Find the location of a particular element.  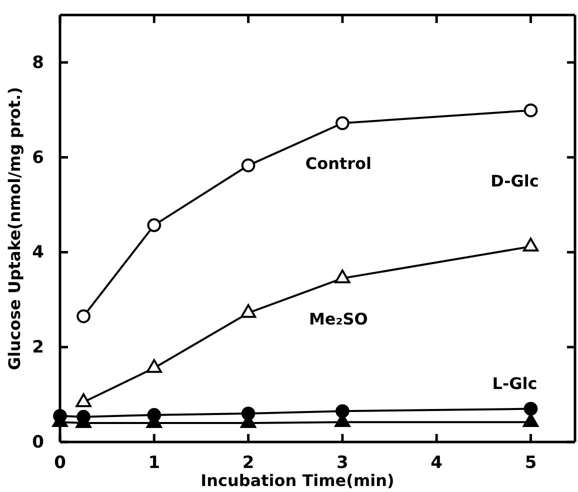

y-tick-label: 8 is located at coordinates (38, 62).